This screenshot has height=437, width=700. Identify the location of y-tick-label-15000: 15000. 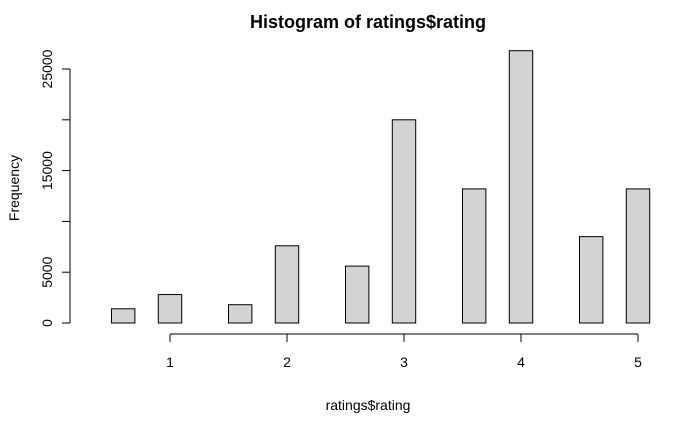
(47, 170).